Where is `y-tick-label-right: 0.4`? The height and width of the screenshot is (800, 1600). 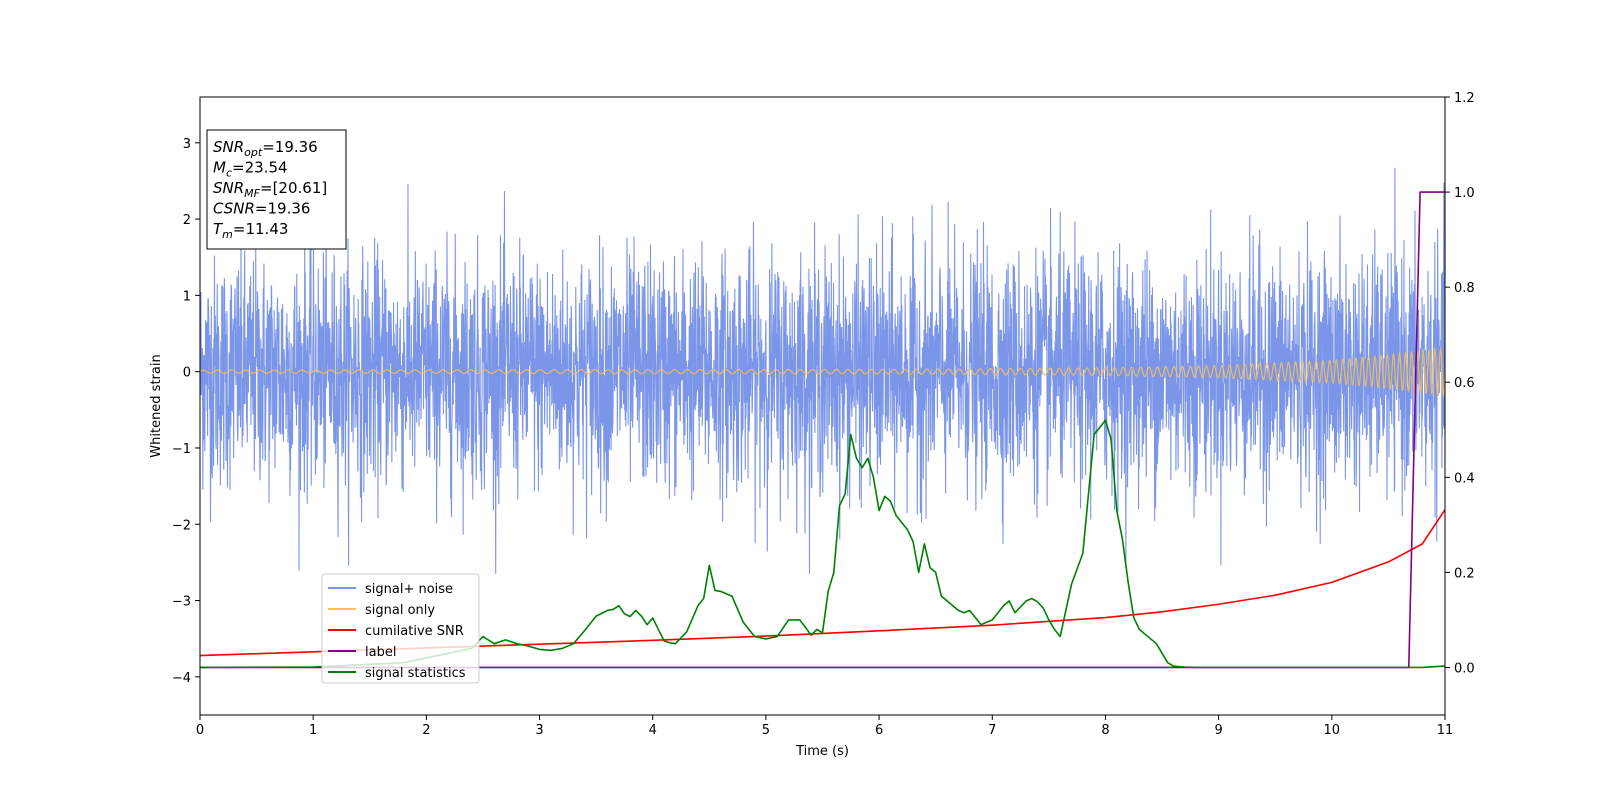 y-tick-label-right: 0.4 is located at coordinates (1464, 478).